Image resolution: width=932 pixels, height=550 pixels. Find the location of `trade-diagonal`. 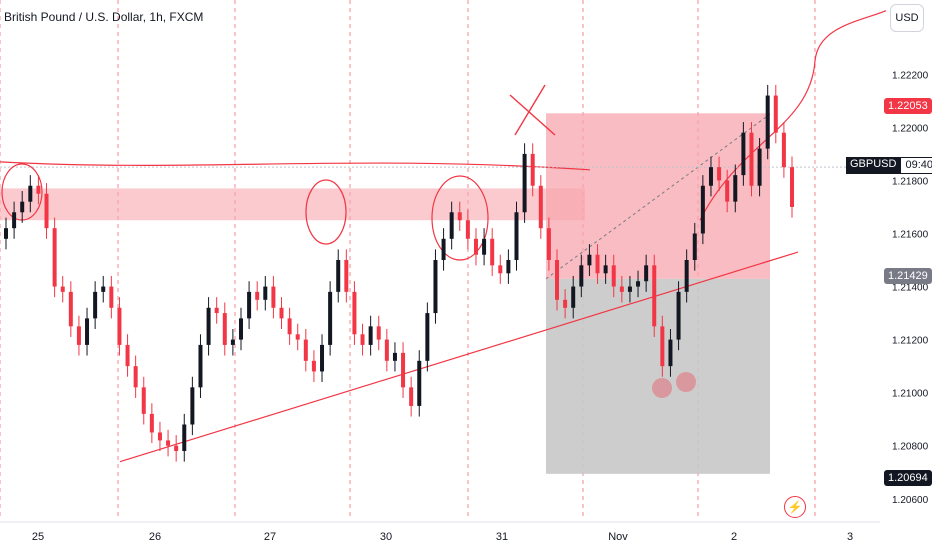

trade-diagonal is located at coordinates (658, 196).